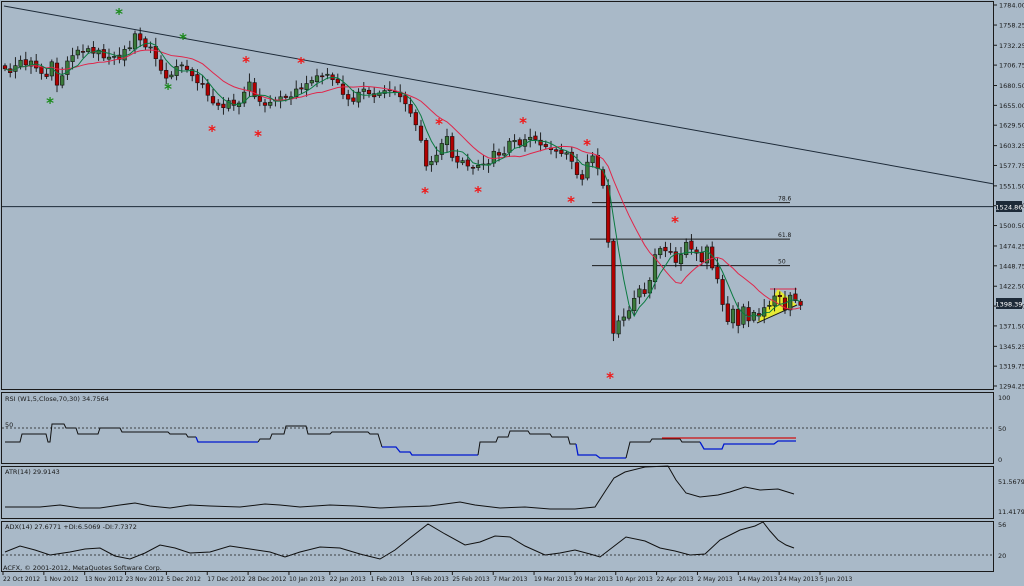 This screenshot has height=586, width=1024. Describe the element at coordinates (100, 433) in the screenshot. I see `rsi-line-upper` at that location.